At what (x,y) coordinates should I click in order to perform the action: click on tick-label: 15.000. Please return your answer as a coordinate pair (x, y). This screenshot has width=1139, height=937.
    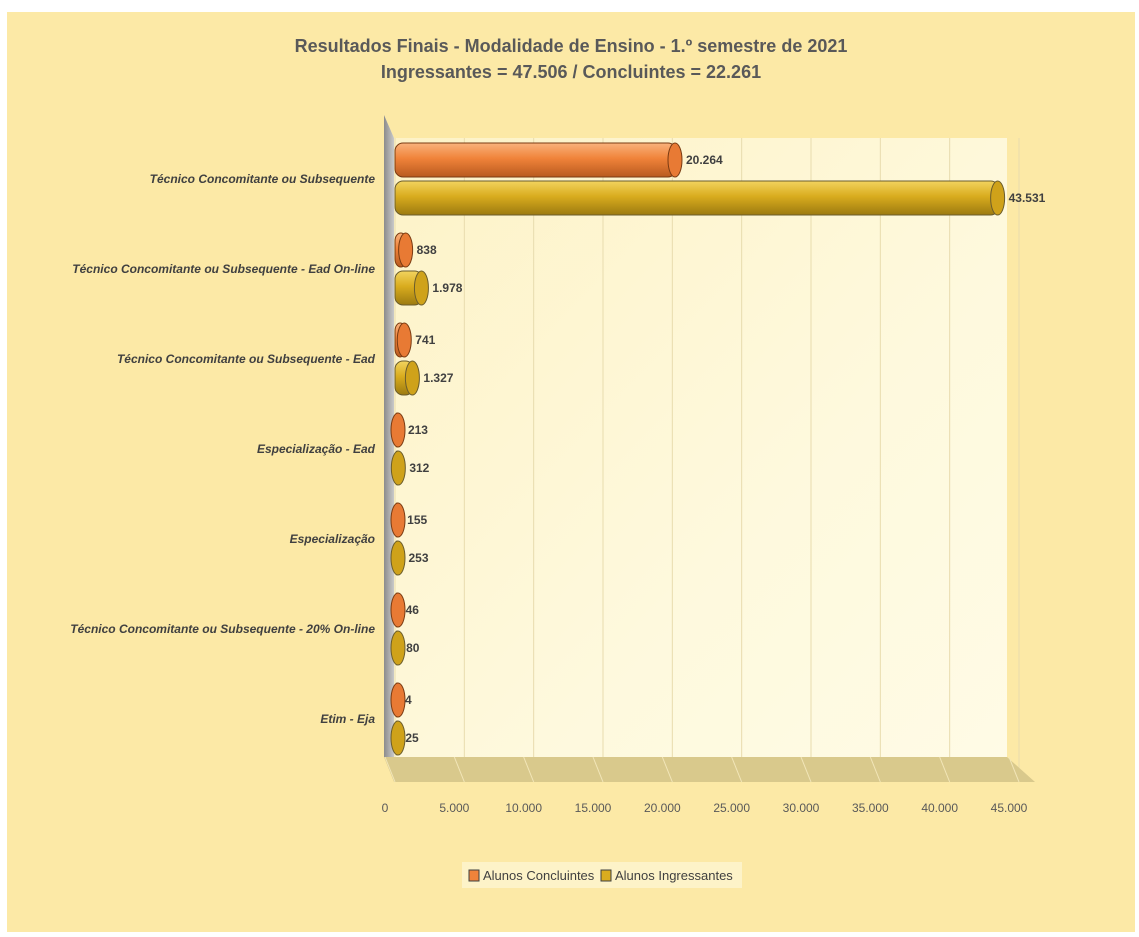
    Looking at the image, I should click on (593, 808).